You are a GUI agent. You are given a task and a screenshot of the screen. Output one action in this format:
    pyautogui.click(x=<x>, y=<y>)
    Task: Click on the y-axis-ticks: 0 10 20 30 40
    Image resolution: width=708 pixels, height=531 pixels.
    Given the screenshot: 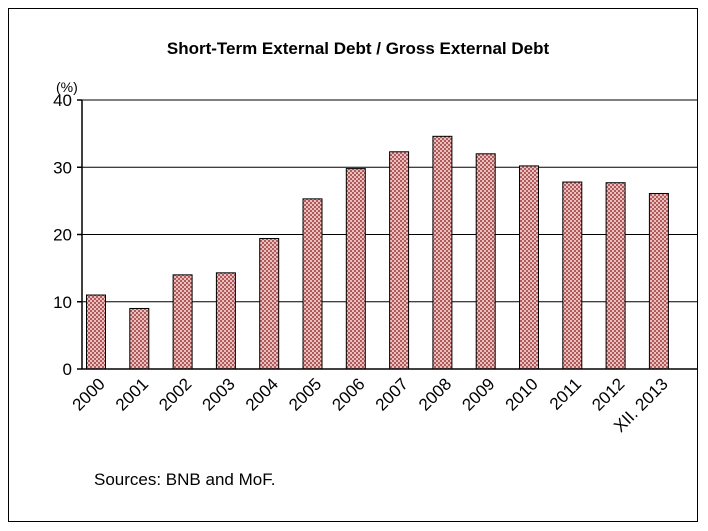 What is the action you would take?
    pyautogui.click(x=67, y=235)
    